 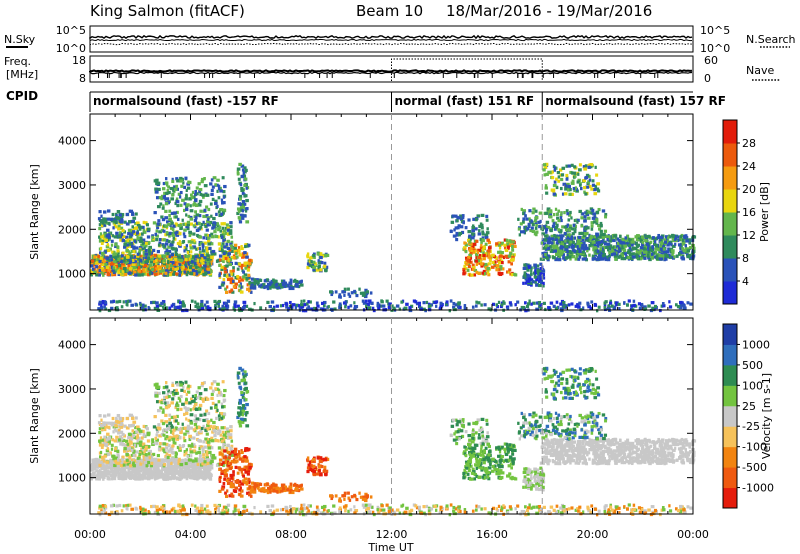 I want to click on power-colorbar-cell, so click(x=730, y=155).